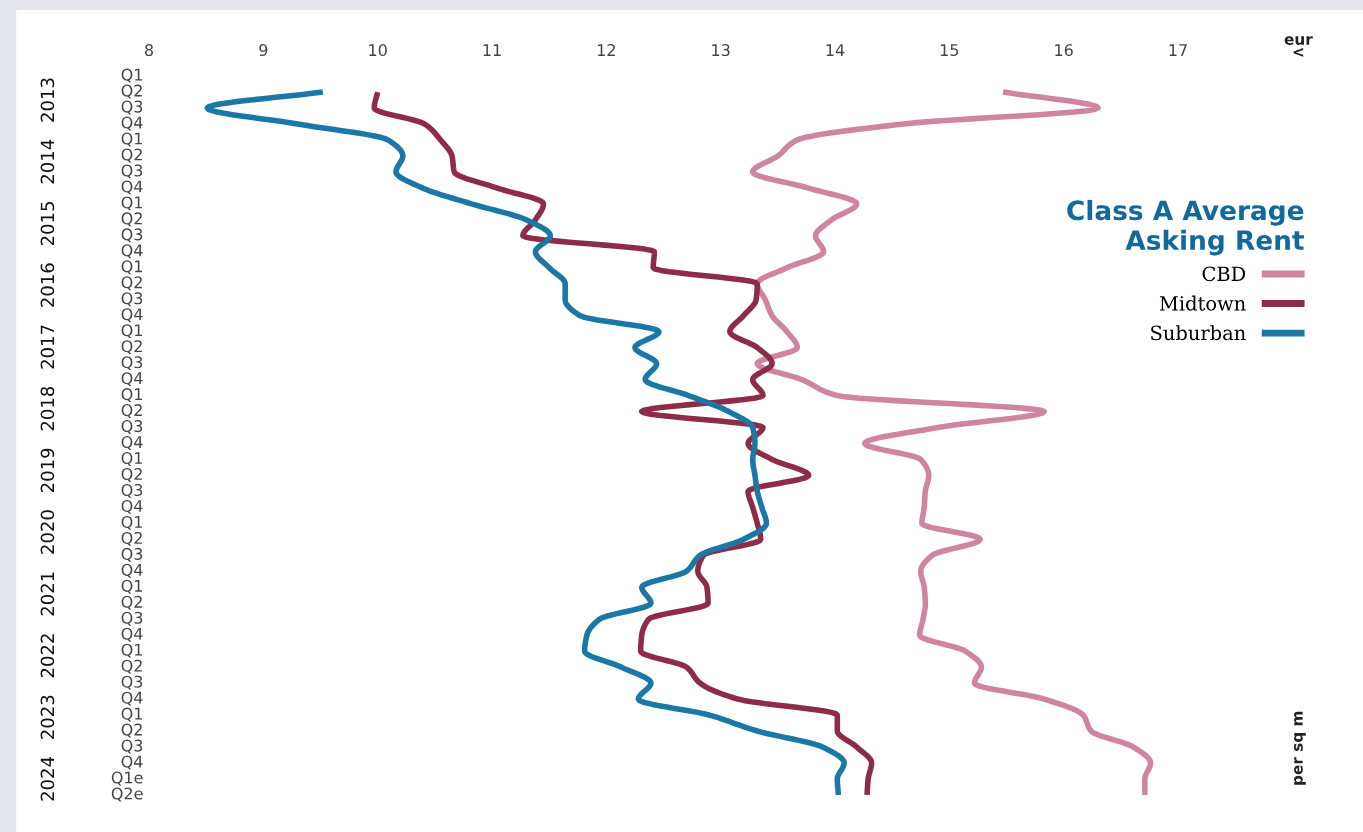  Describe the element at coordinates (127, 794) in the screenshot. I see `y-tick-label: Q2e` at that location.